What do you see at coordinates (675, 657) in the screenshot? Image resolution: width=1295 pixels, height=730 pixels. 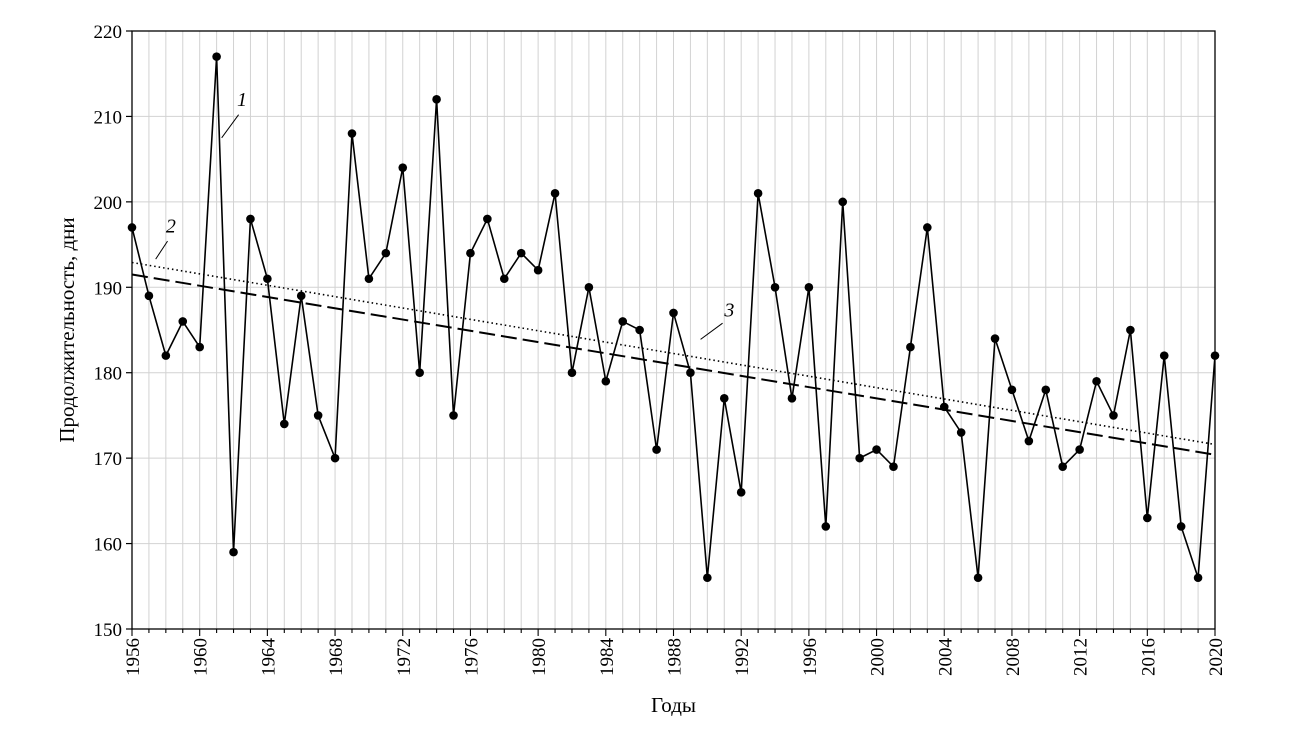 I see `x-tick-label: 1988` at bounding box center [675, 657].